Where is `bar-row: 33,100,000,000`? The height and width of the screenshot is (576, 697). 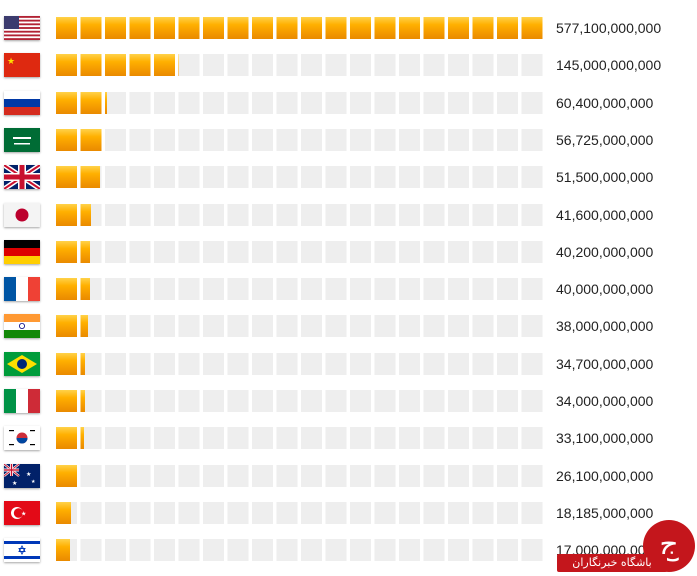 bar-row: 33,100,000,000 is located at coordinates (348, 439).